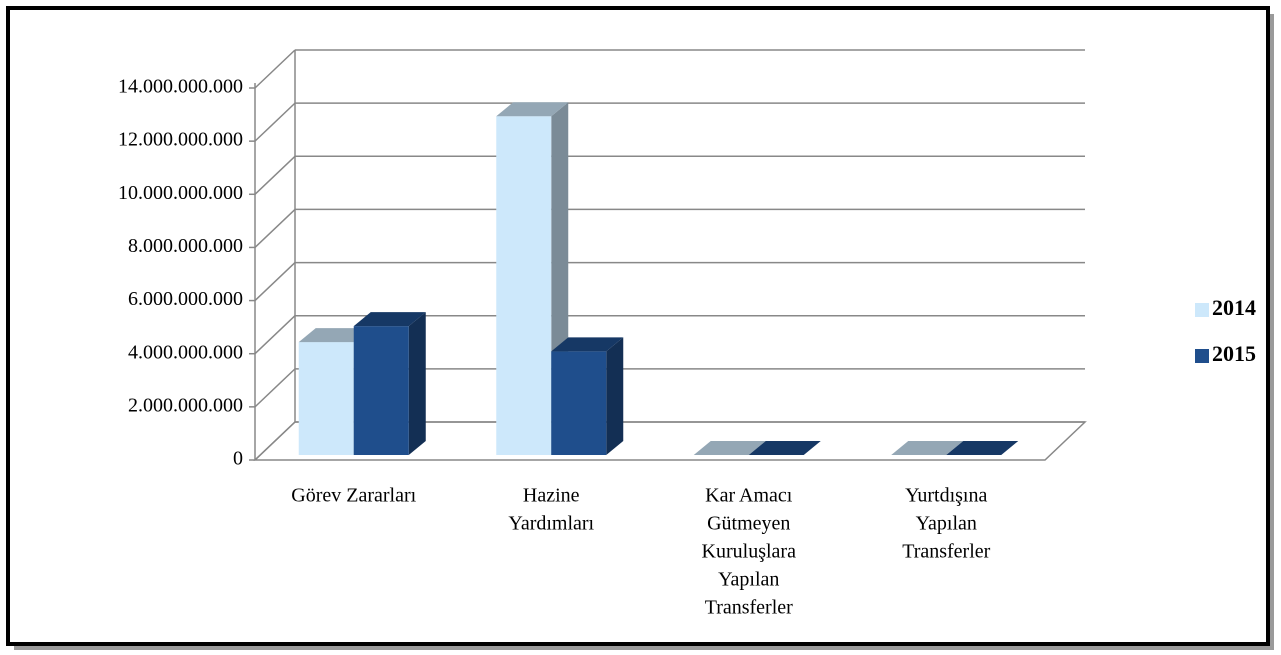  Describe the element at coordinates (185, 299) in the screenshot. I see `y-tick-label: 6.000.000.000` at that location.